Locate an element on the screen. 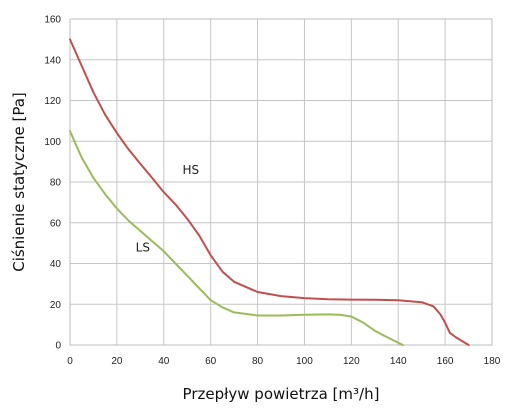 Image resolution: width=506 pixels, height=408 pixels. y-axis-ticks: 0 20 40 60 80 100 120 140 160 is located at coordinates (52, 183).